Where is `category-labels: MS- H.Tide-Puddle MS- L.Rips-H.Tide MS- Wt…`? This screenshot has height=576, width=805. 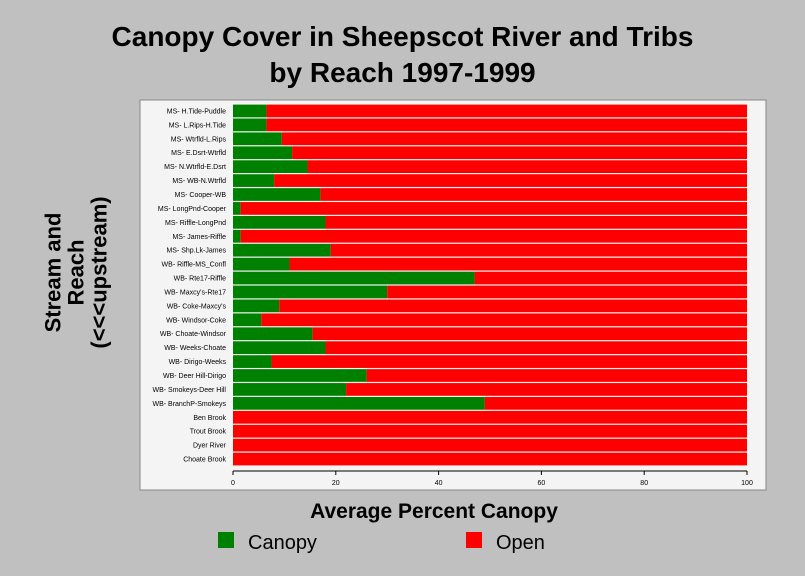
category-labels: MS- H.Tide-Puddle MS- L.Rips-H.Tide MS- Wt… is located at coordinates (189, 285).